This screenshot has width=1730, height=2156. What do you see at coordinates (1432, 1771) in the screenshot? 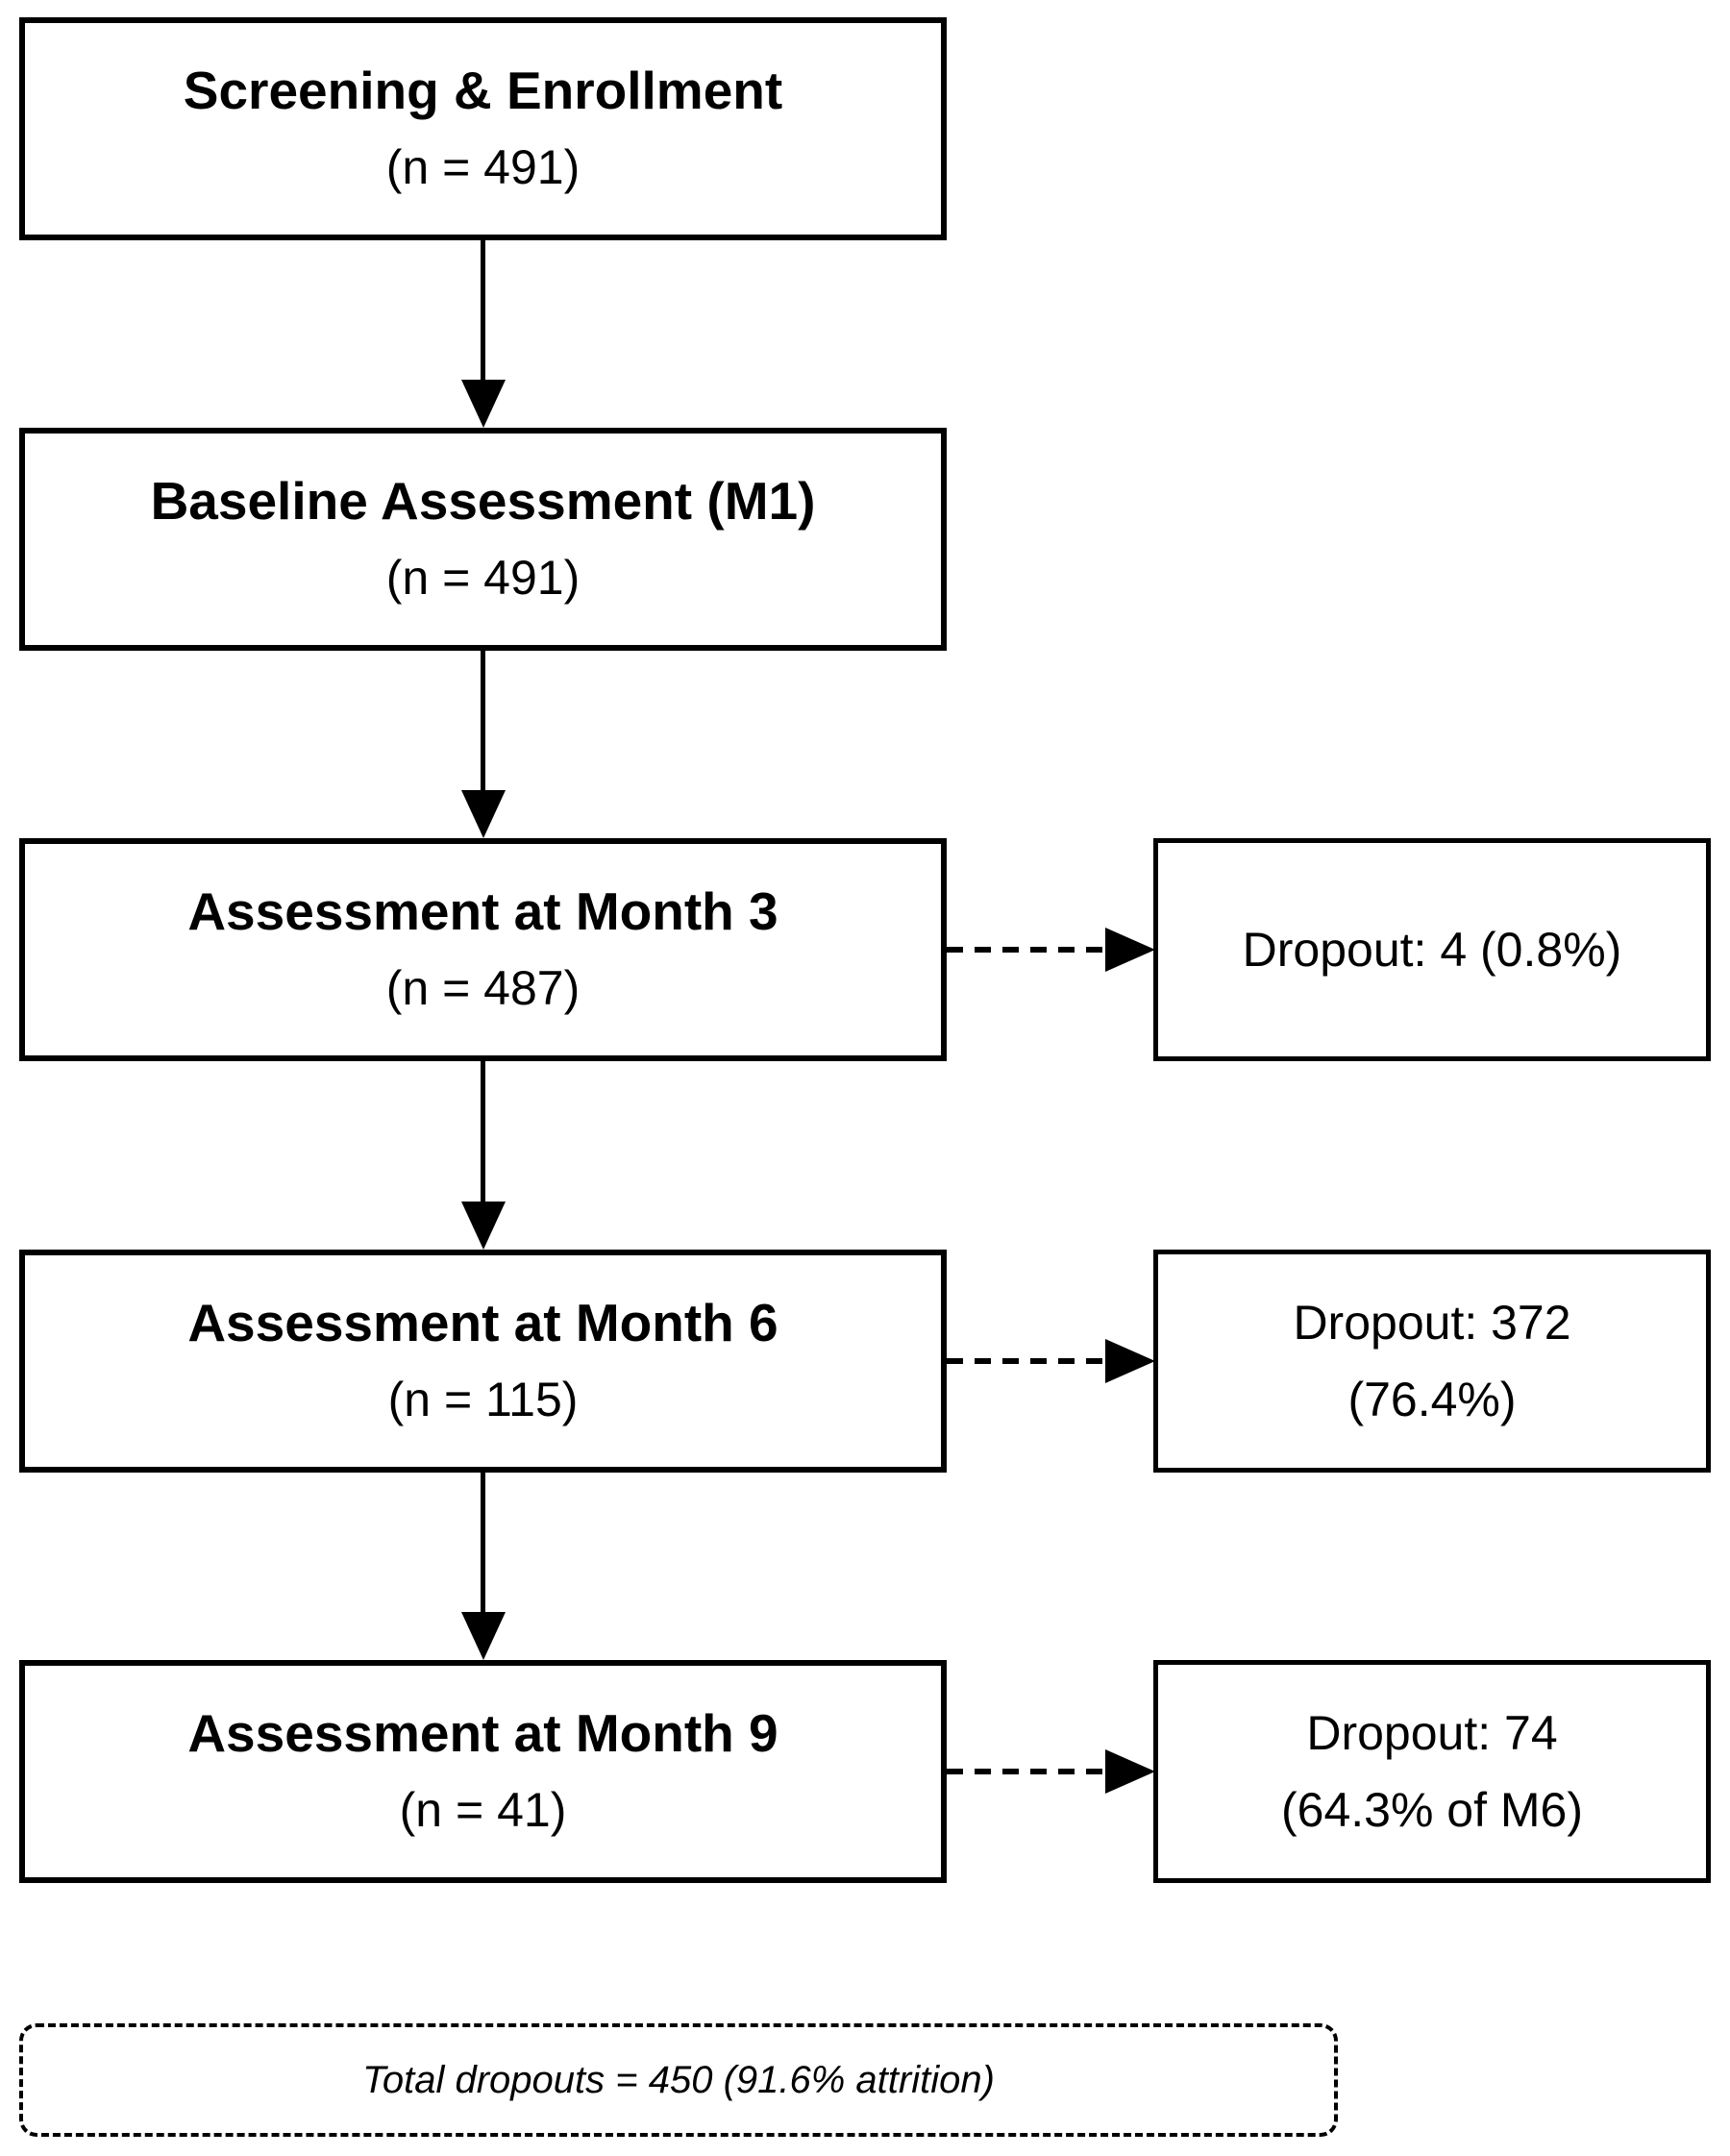
I see `dropout-box-month-9: Dropout: 74 (64.3% of M6)` at bounding box center [1432, 1771].